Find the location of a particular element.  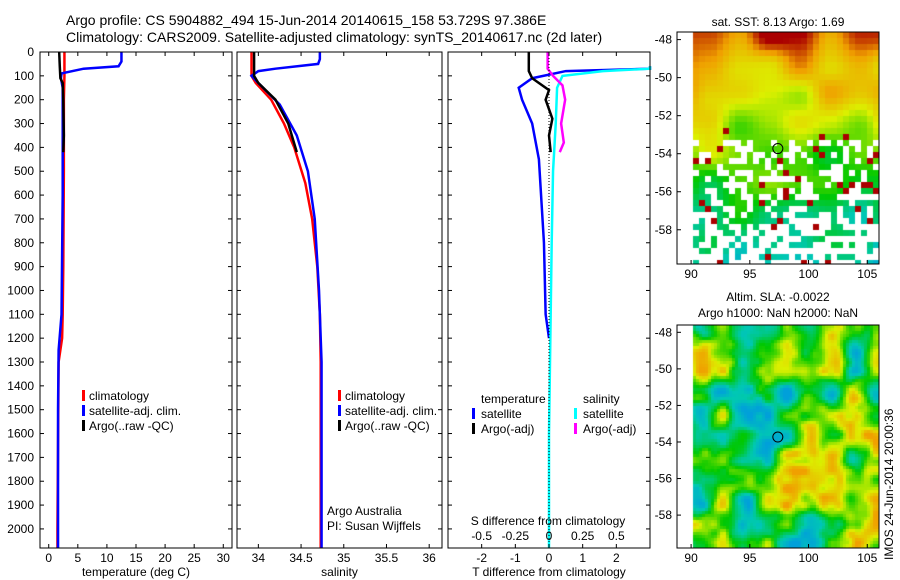

sst-map-image is located at coordinates (778, 148).